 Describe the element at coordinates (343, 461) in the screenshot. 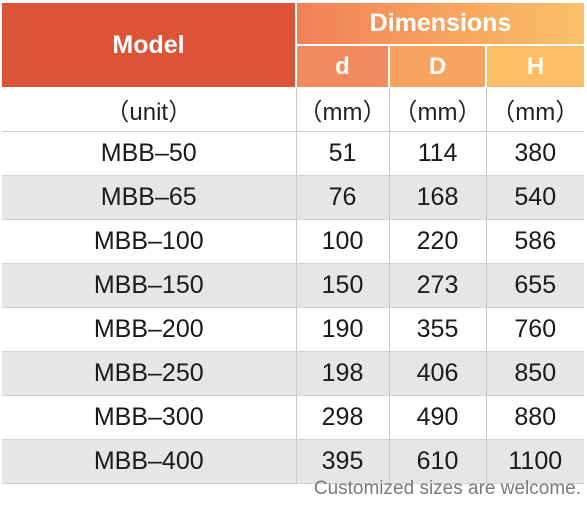

I see `cell-d: 395` at that location.